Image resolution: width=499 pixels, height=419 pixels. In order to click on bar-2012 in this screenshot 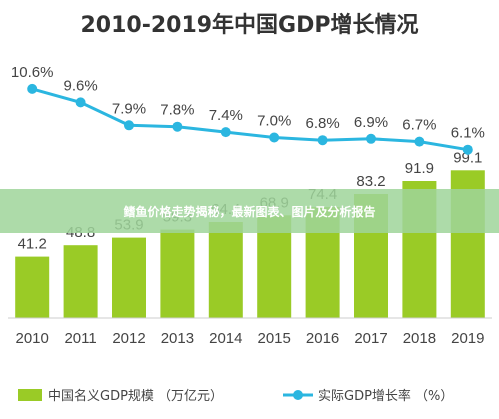, I will do `click(129, 277)`.